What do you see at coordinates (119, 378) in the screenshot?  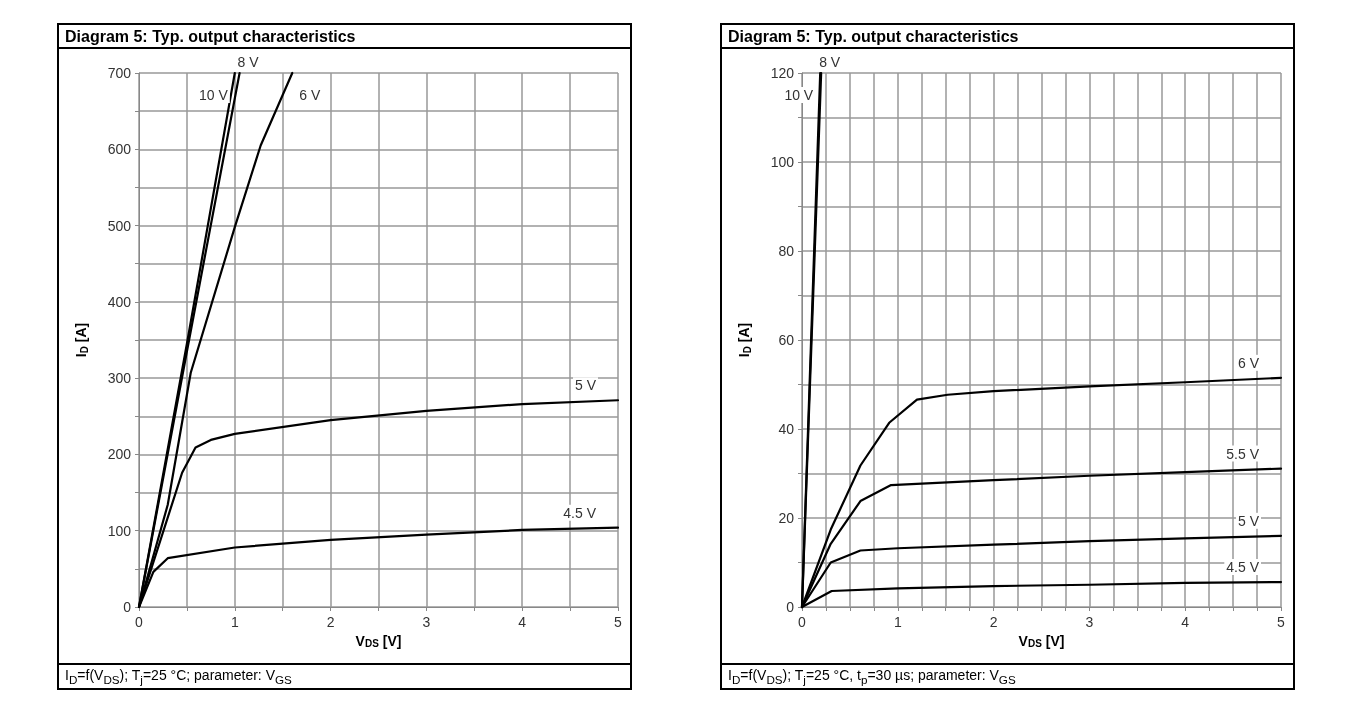 I see `y-tick-label: 300` at bounding box center [119, 378].